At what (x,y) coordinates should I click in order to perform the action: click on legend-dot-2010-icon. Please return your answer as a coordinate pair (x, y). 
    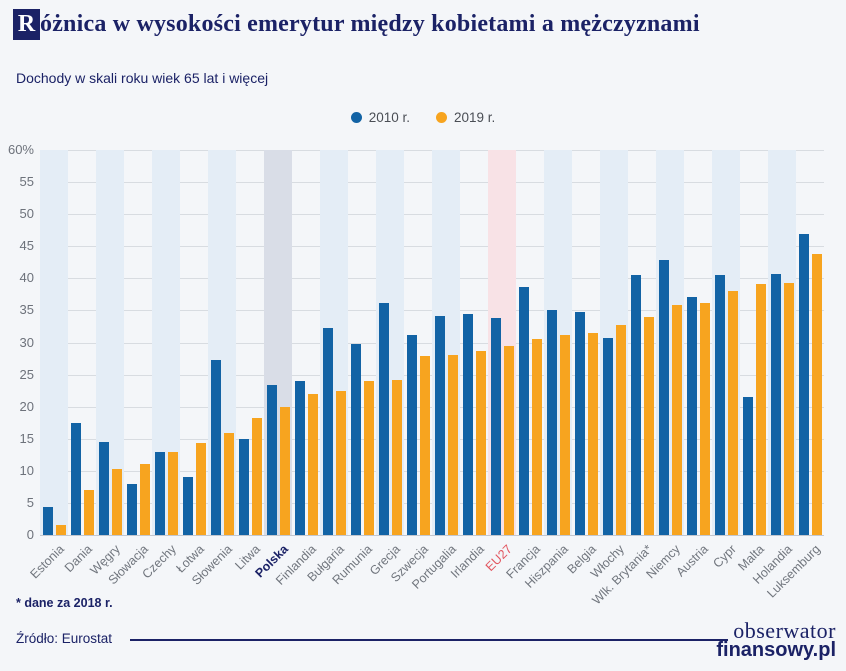
    Looking at the image, I should click on (356, 117).